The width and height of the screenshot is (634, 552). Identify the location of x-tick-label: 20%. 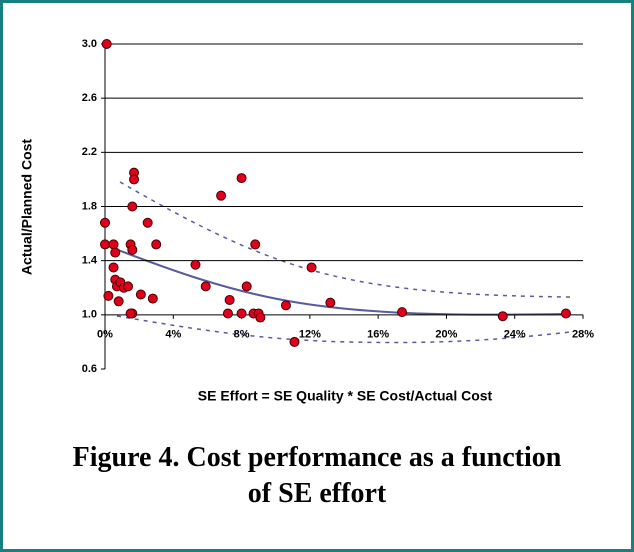
(446, 335).